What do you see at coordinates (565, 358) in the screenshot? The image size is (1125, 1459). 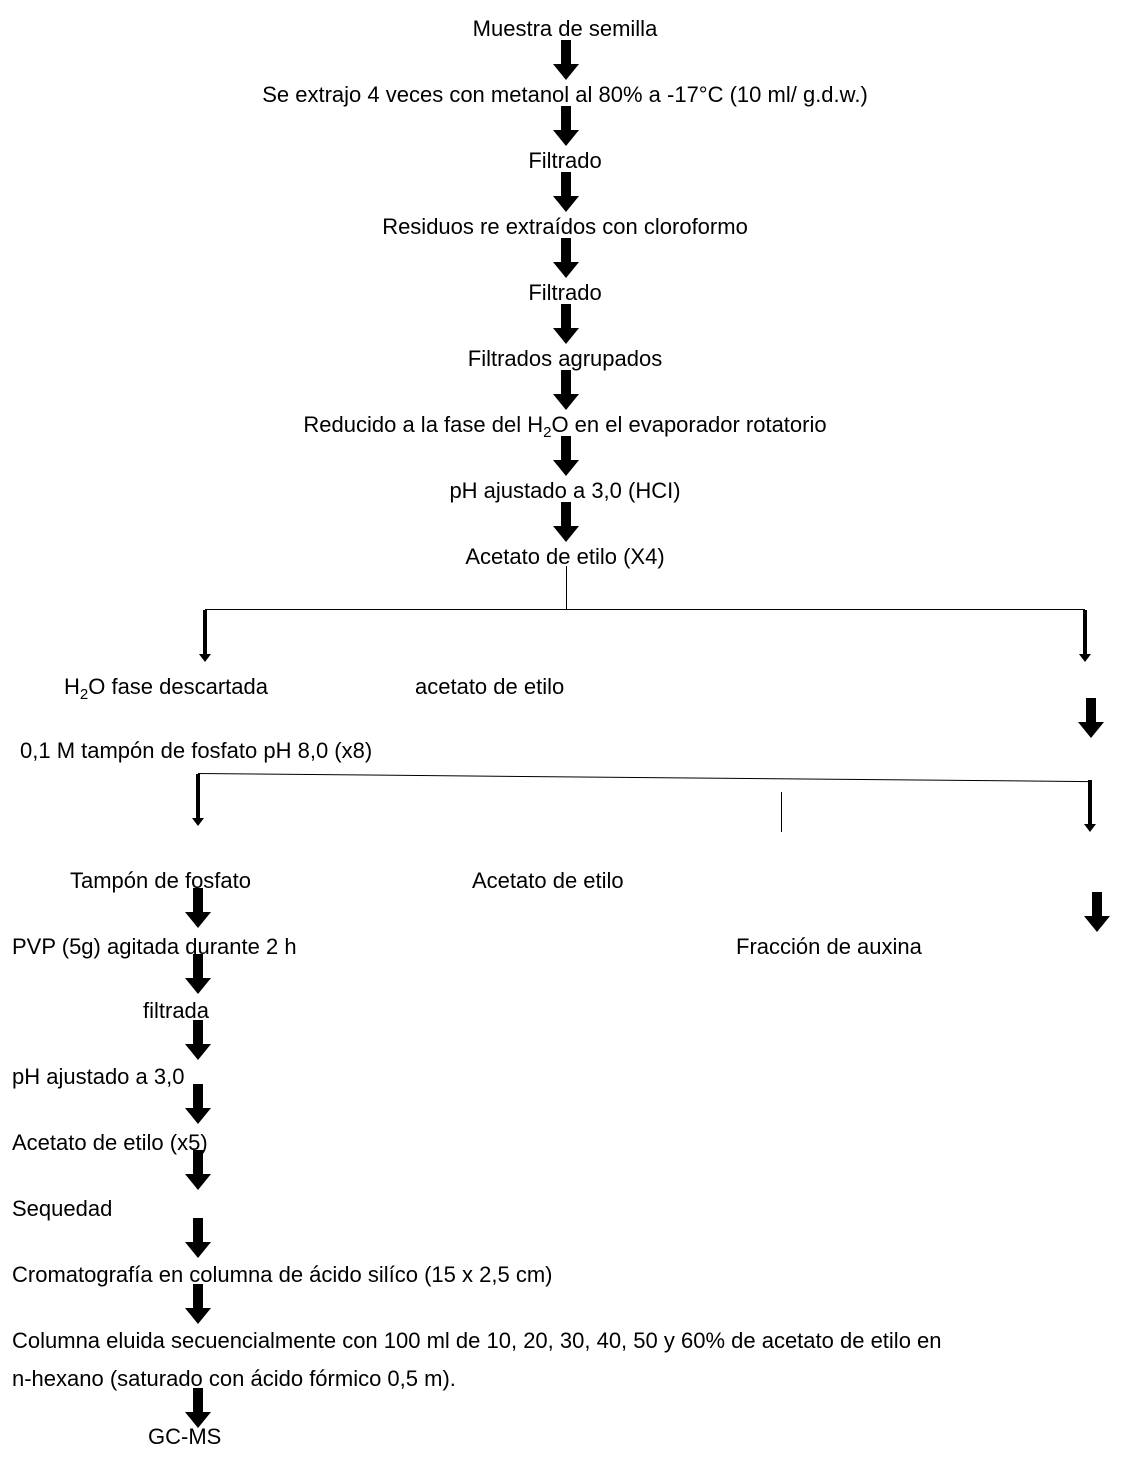 I see `step-pooled-filtrates: Filtrados agrupados` at bounding box center [565, 358].